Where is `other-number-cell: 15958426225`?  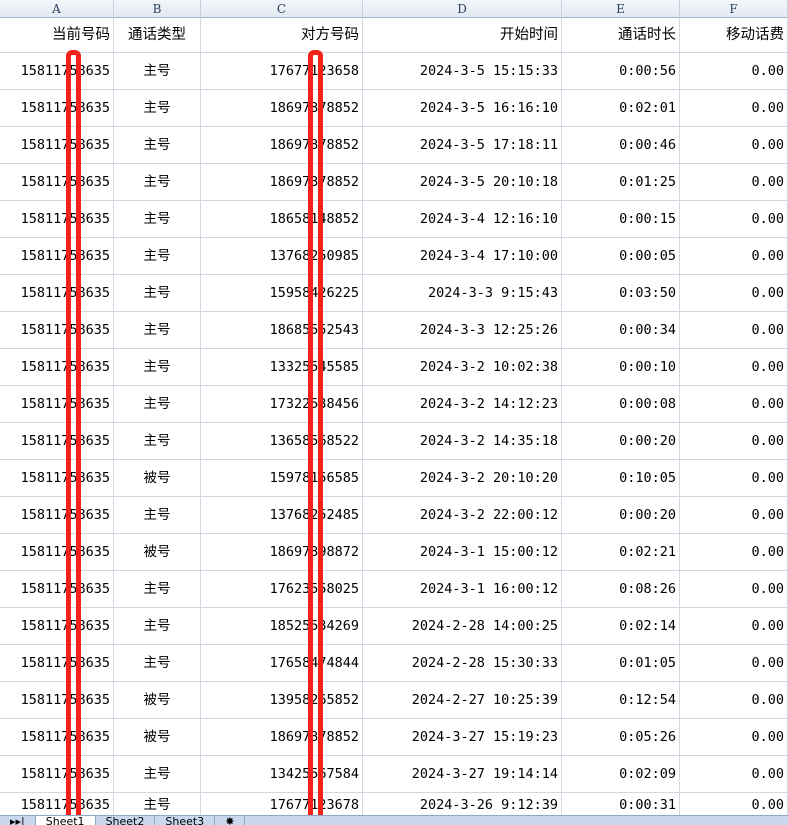 other-number-cell: 15958426225 is located at coordinates (282, 293).